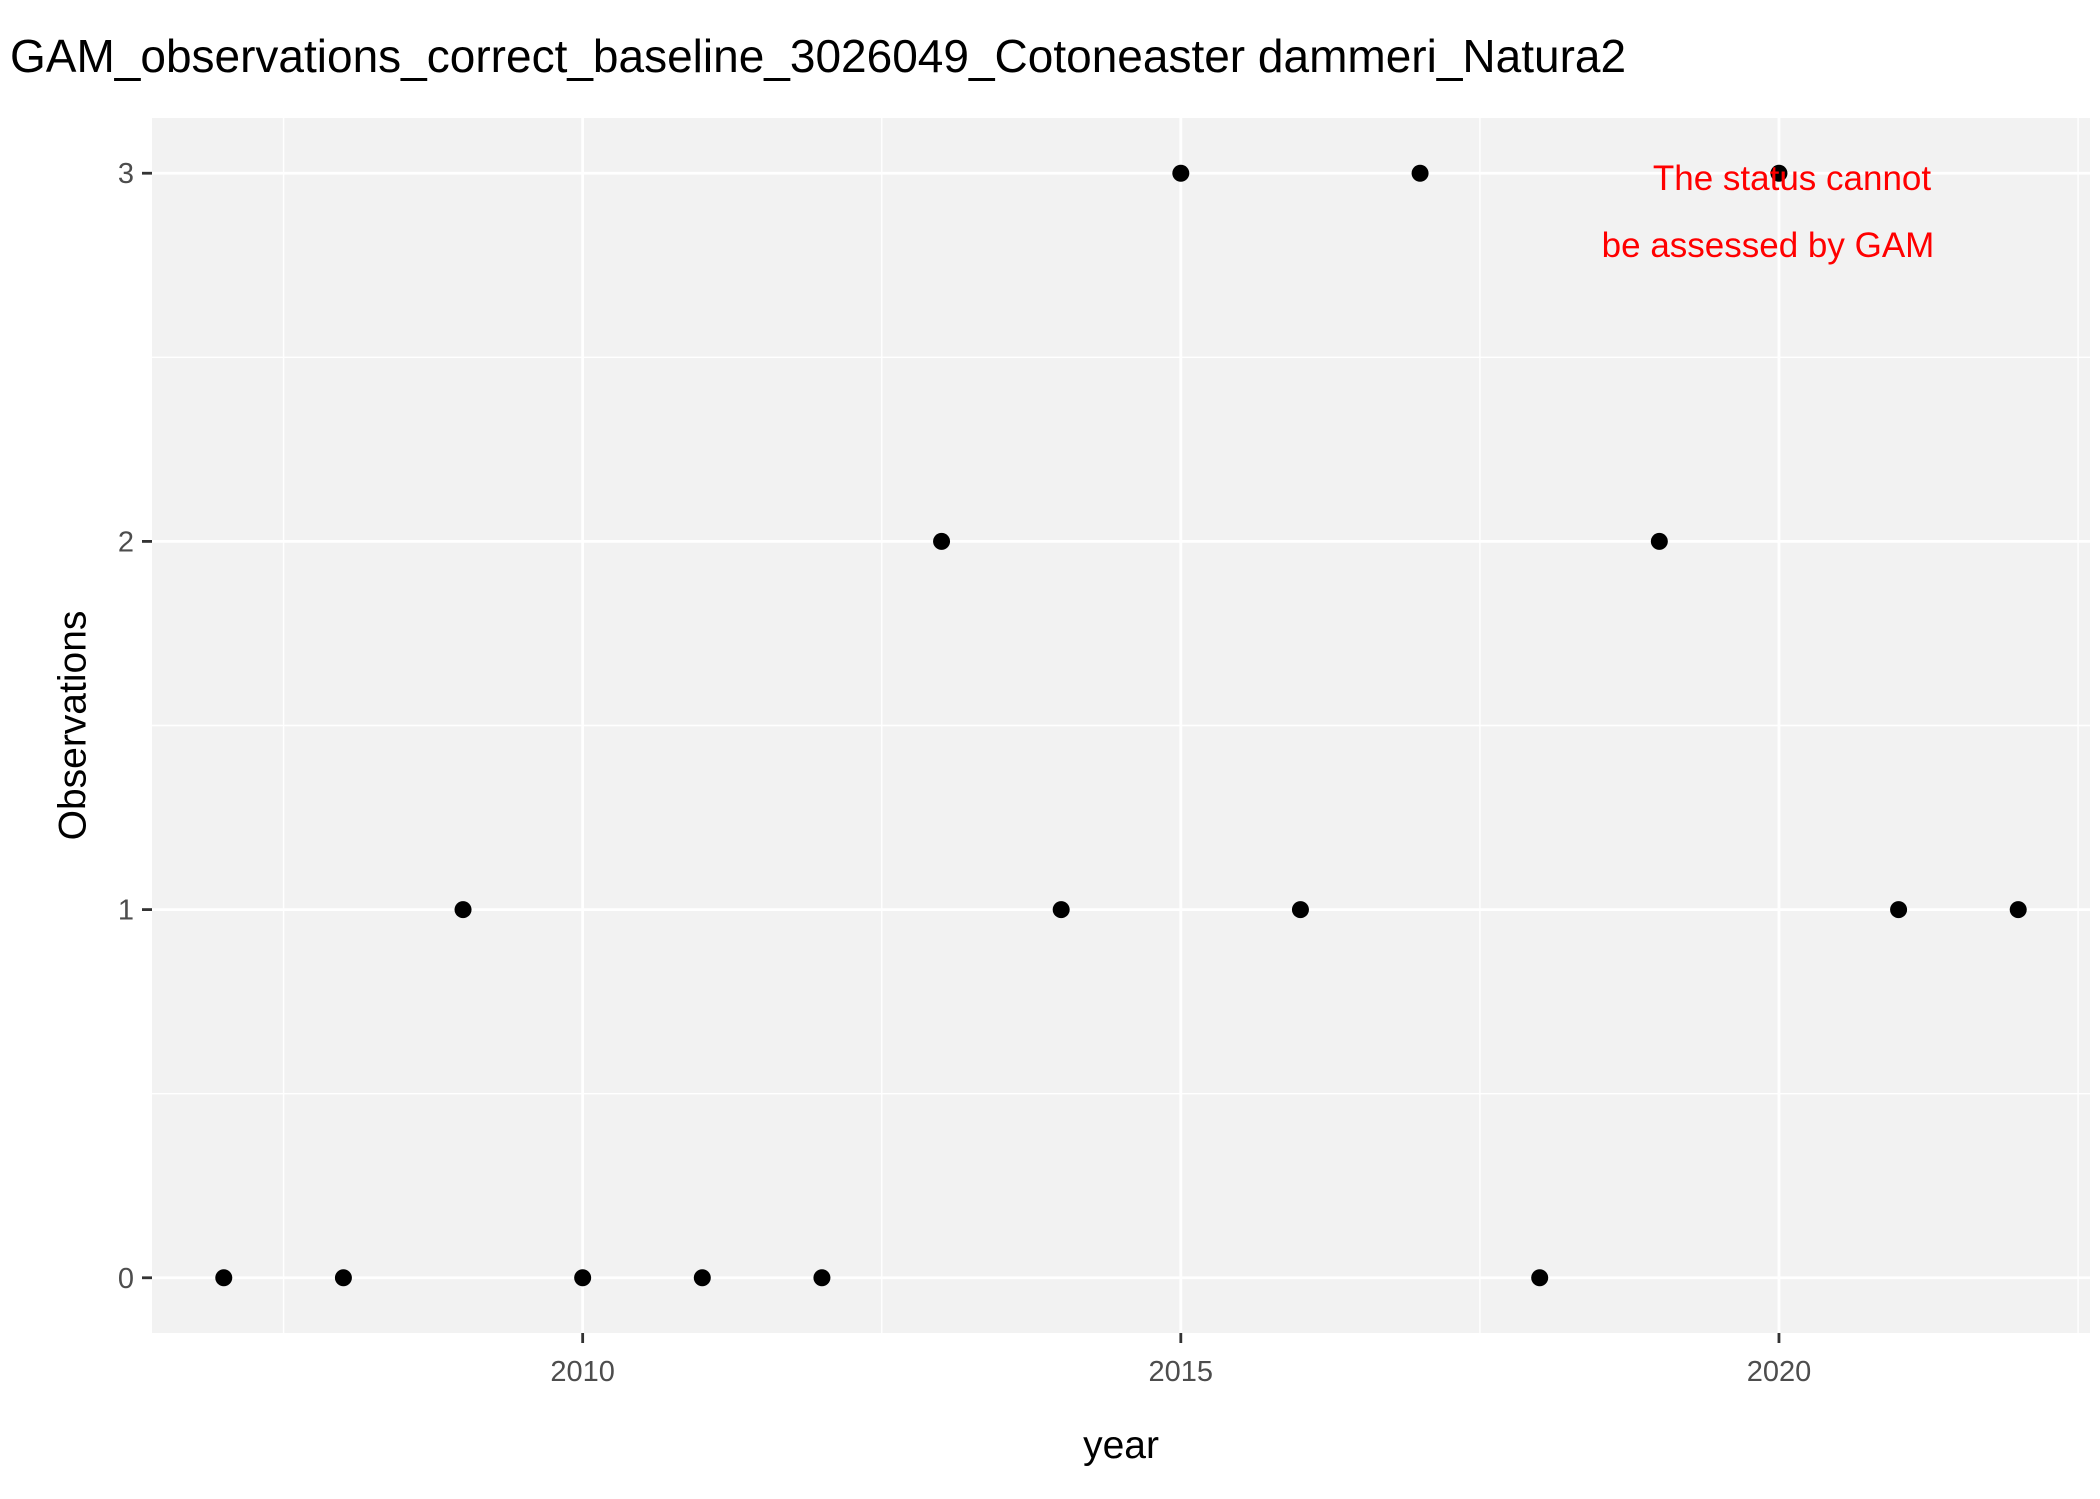 This screenshot has height=1499, width=2100. I want to click on y-tick-label: 3, so click(126, 174).